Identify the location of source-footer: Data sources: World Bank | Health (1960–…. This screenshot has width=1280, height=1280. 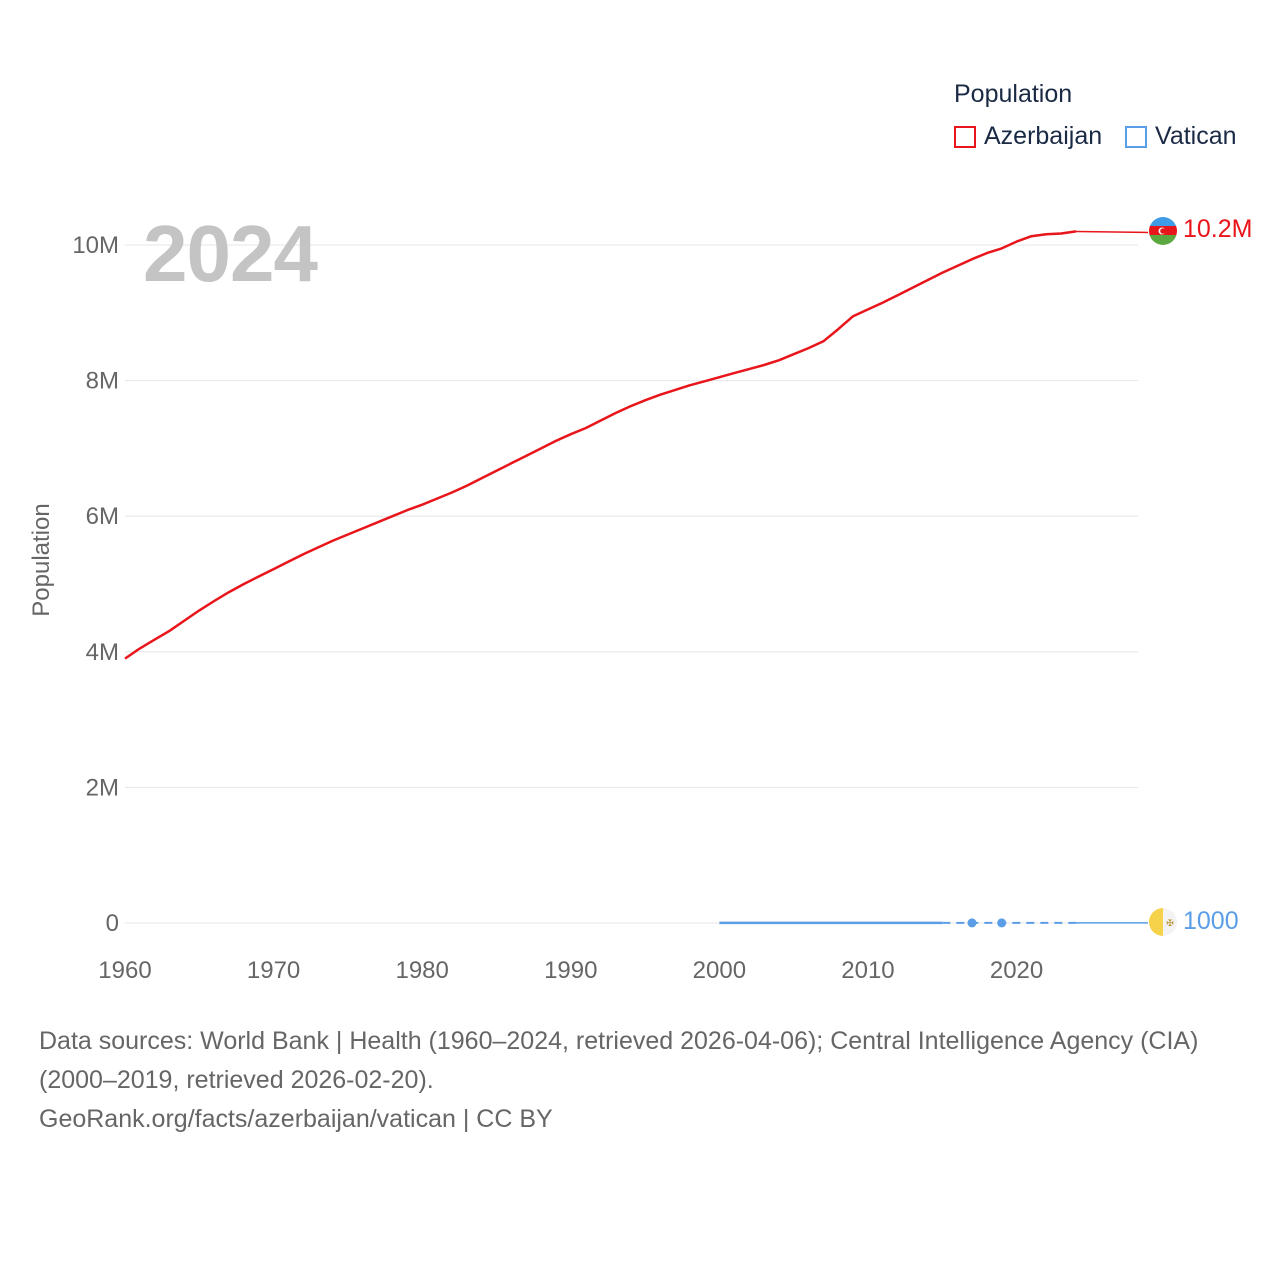
(644, 1080).